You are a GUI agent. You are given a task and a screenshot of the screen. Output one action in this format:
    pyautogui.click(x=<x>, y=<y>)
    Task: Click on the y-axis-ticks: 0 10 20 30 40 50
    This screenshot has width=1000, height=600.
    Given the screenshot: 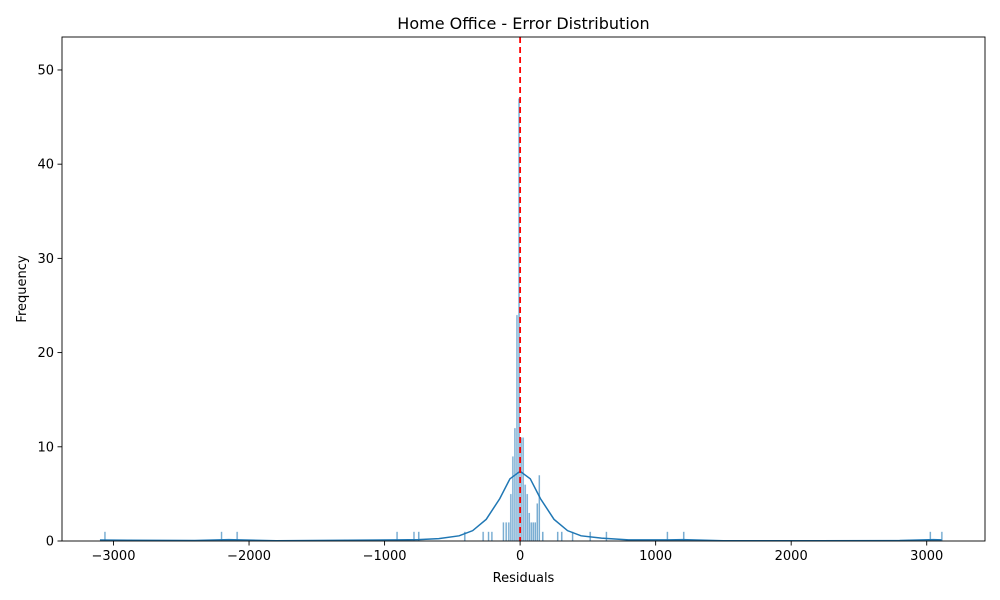 What is the action you would take?
    pyautogui.click(x=49, y=306)
    